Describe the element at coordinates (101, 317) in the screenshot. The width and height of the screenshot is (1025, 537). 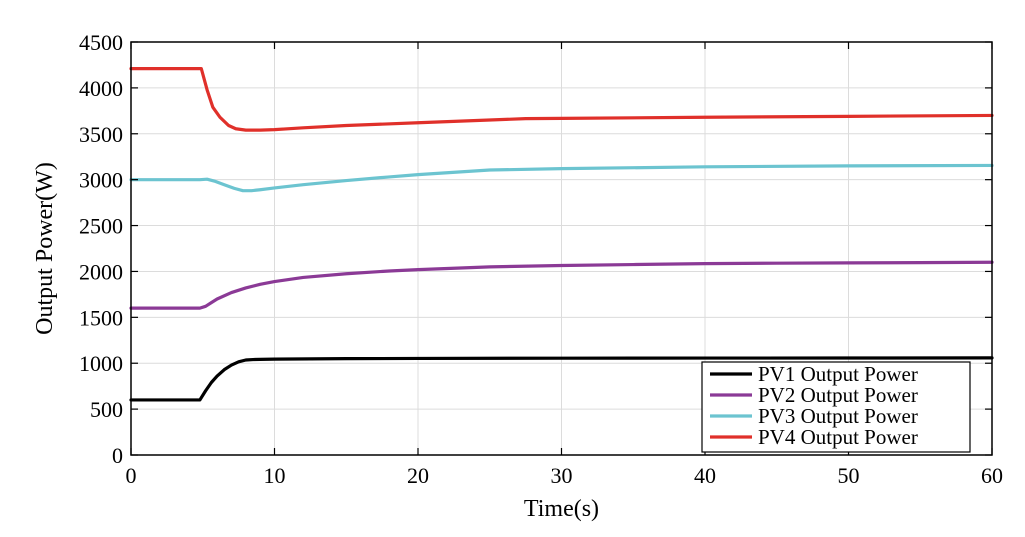
I see `y-tick-label: 1500` at that location.